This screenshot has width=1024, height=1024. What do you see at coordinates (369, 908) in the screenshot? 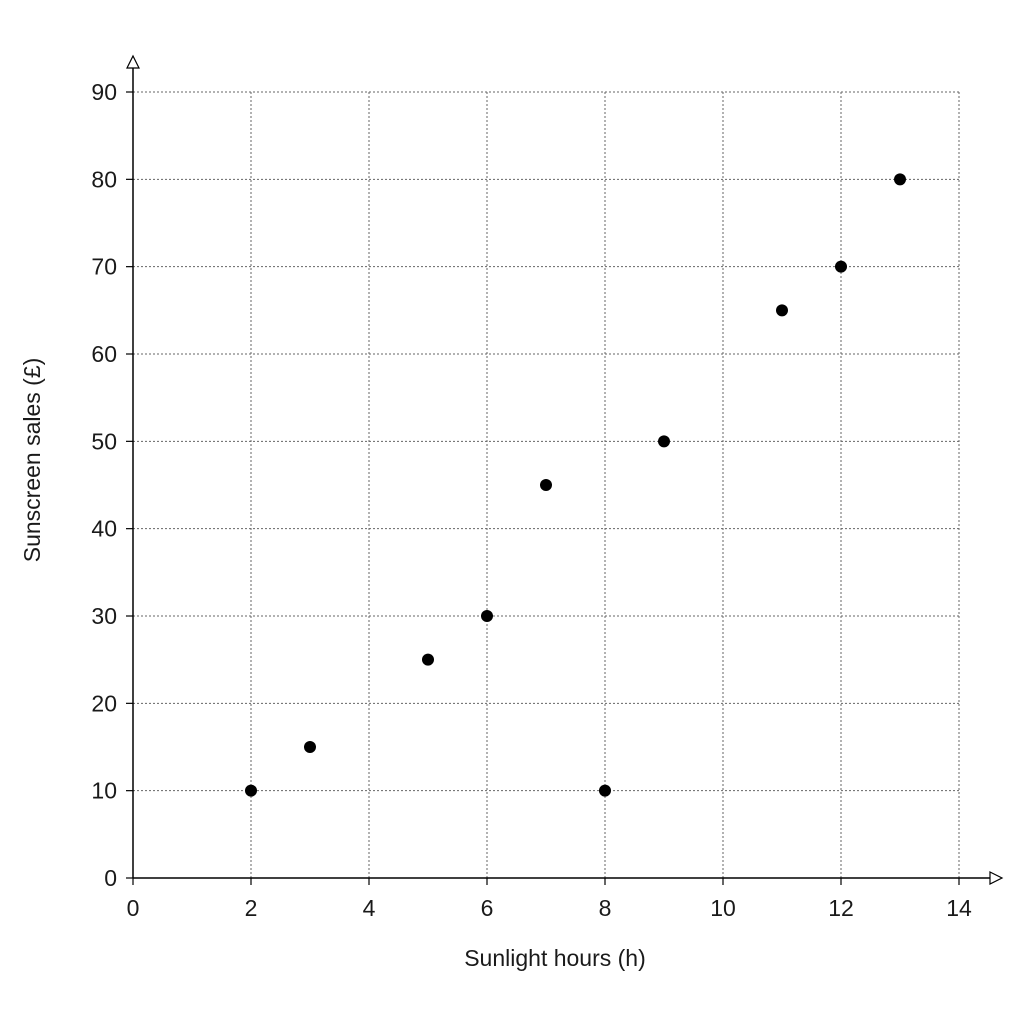
I see `x-tick-label: 4` at bounding box center [369, 908].